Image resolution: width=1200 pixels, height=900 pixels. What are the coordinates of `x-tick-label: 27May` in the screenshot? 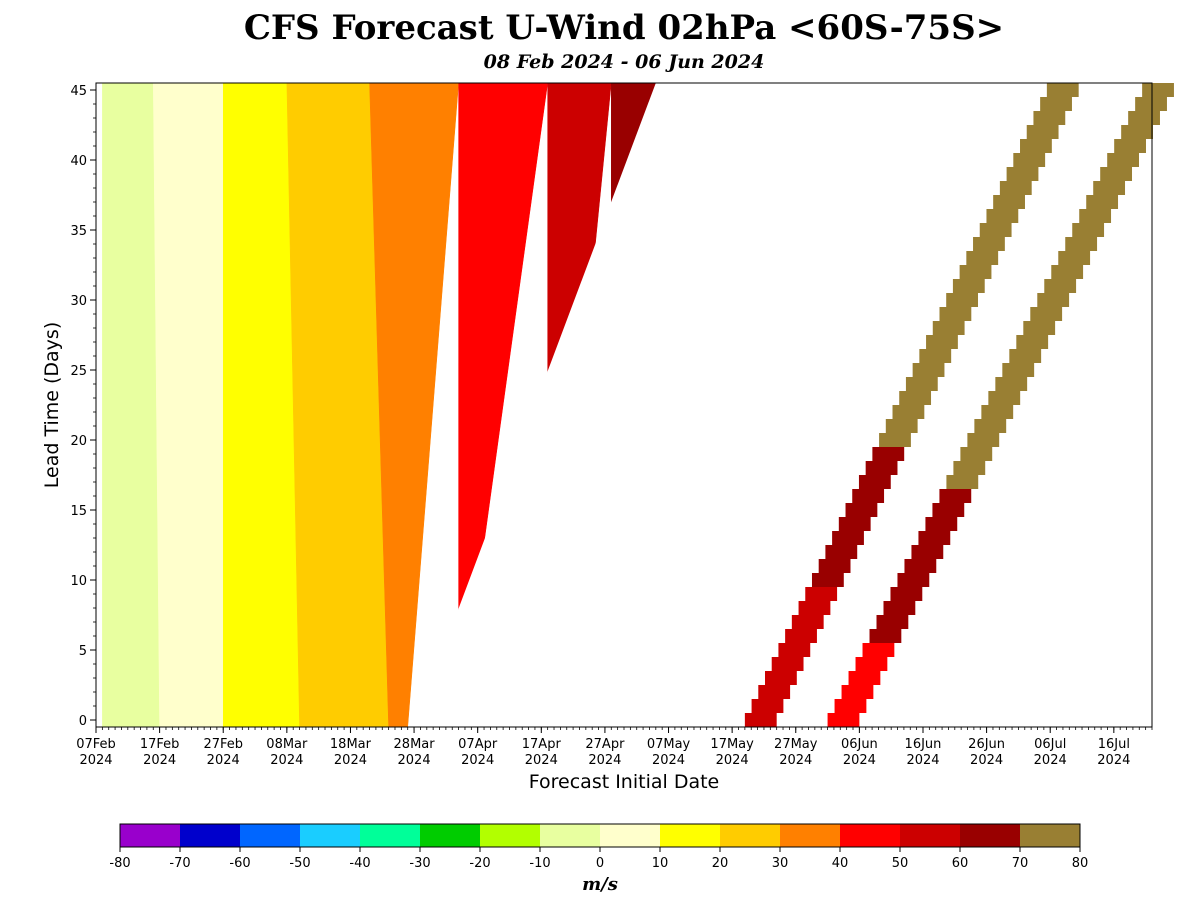 It's located at (796, 744).